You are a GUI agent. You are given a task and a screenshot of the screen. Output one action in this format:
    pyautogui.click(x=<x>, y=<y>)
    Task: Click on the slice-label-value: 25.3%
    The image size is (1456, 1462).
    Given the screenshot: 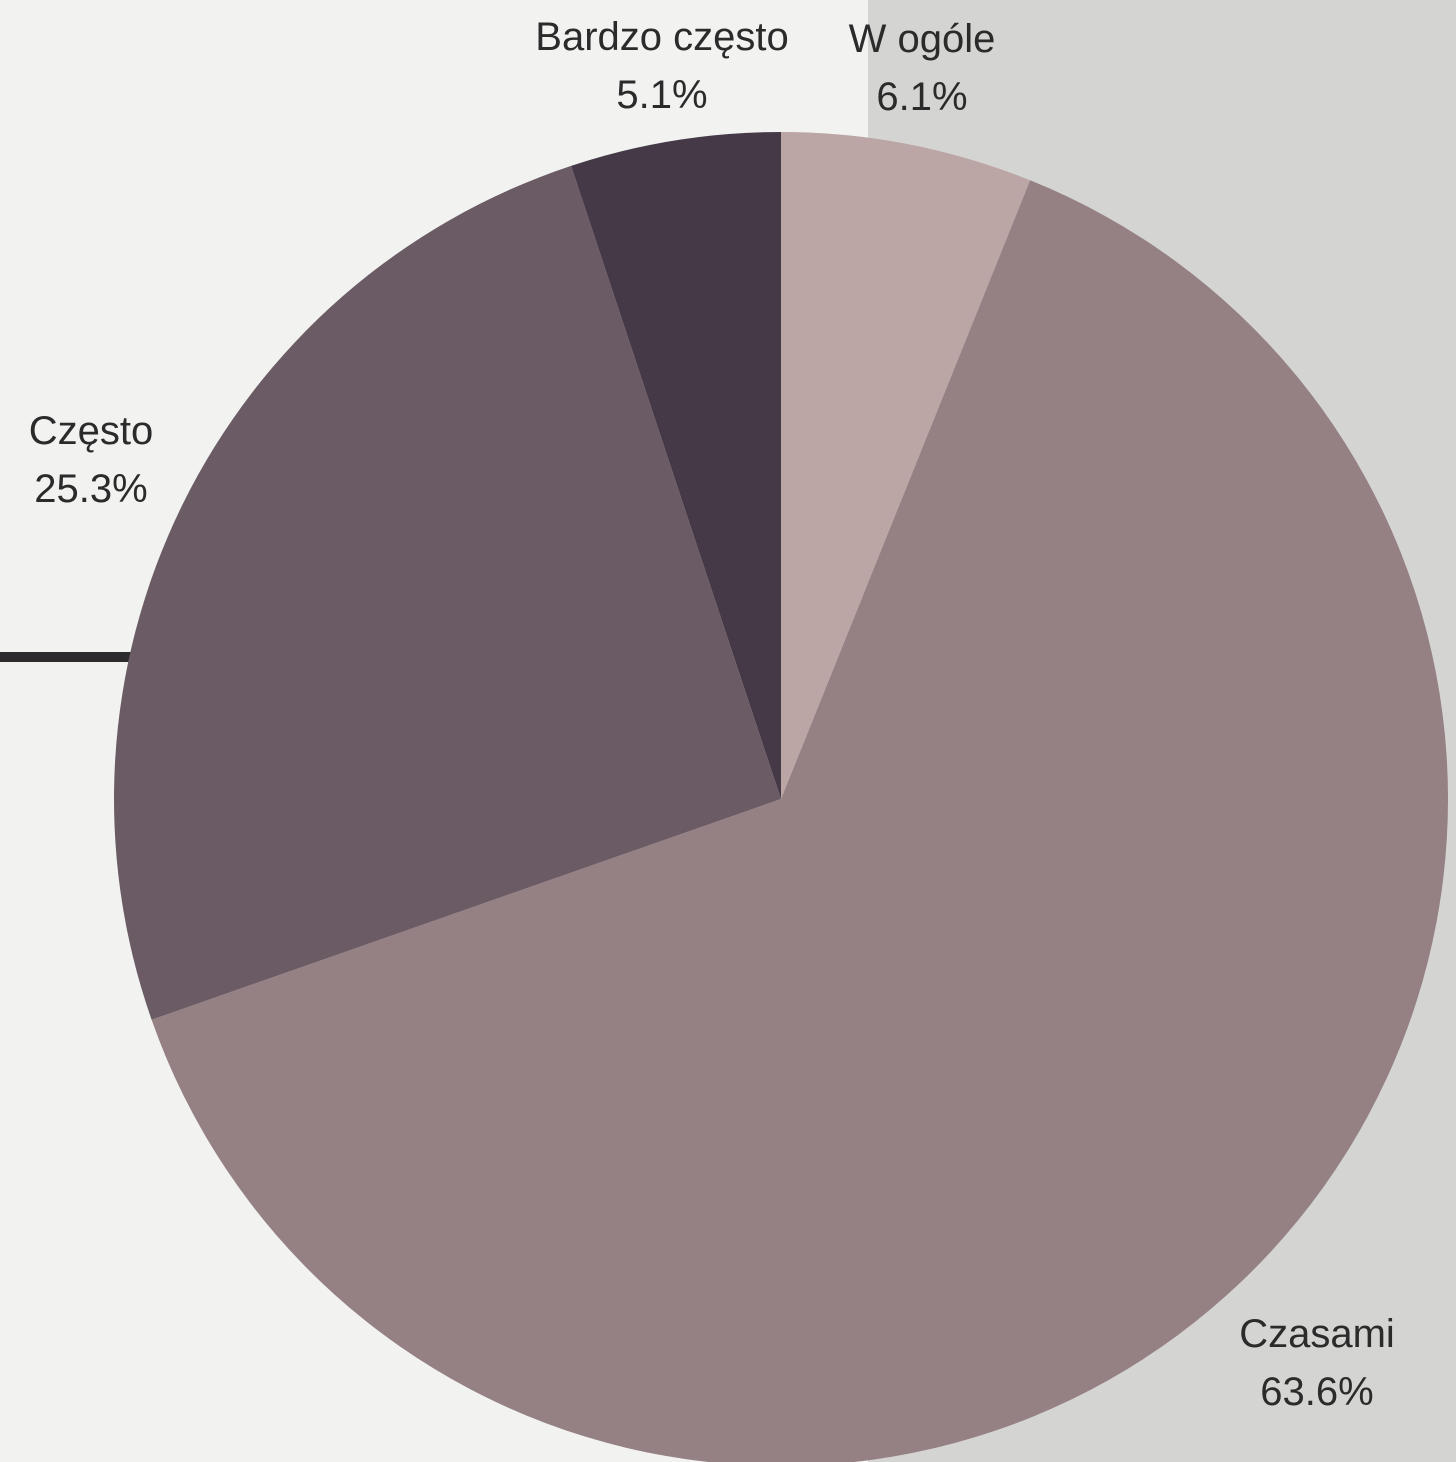 What is the action you would take?
    pyautogui.click(x=91, y=489)
    